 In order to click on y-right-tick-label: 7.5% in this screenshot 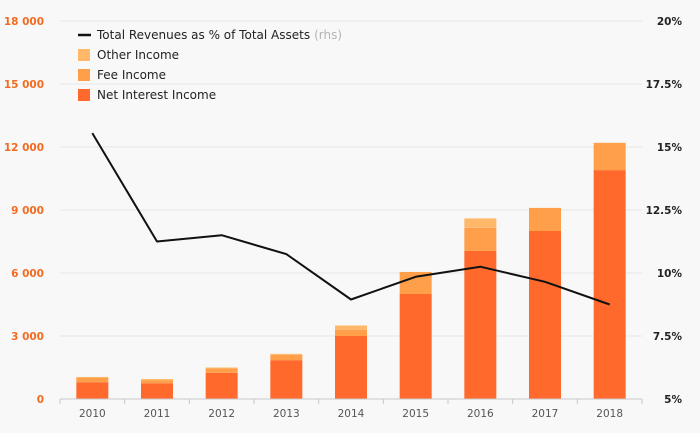, I will do `click(668, 337)`.